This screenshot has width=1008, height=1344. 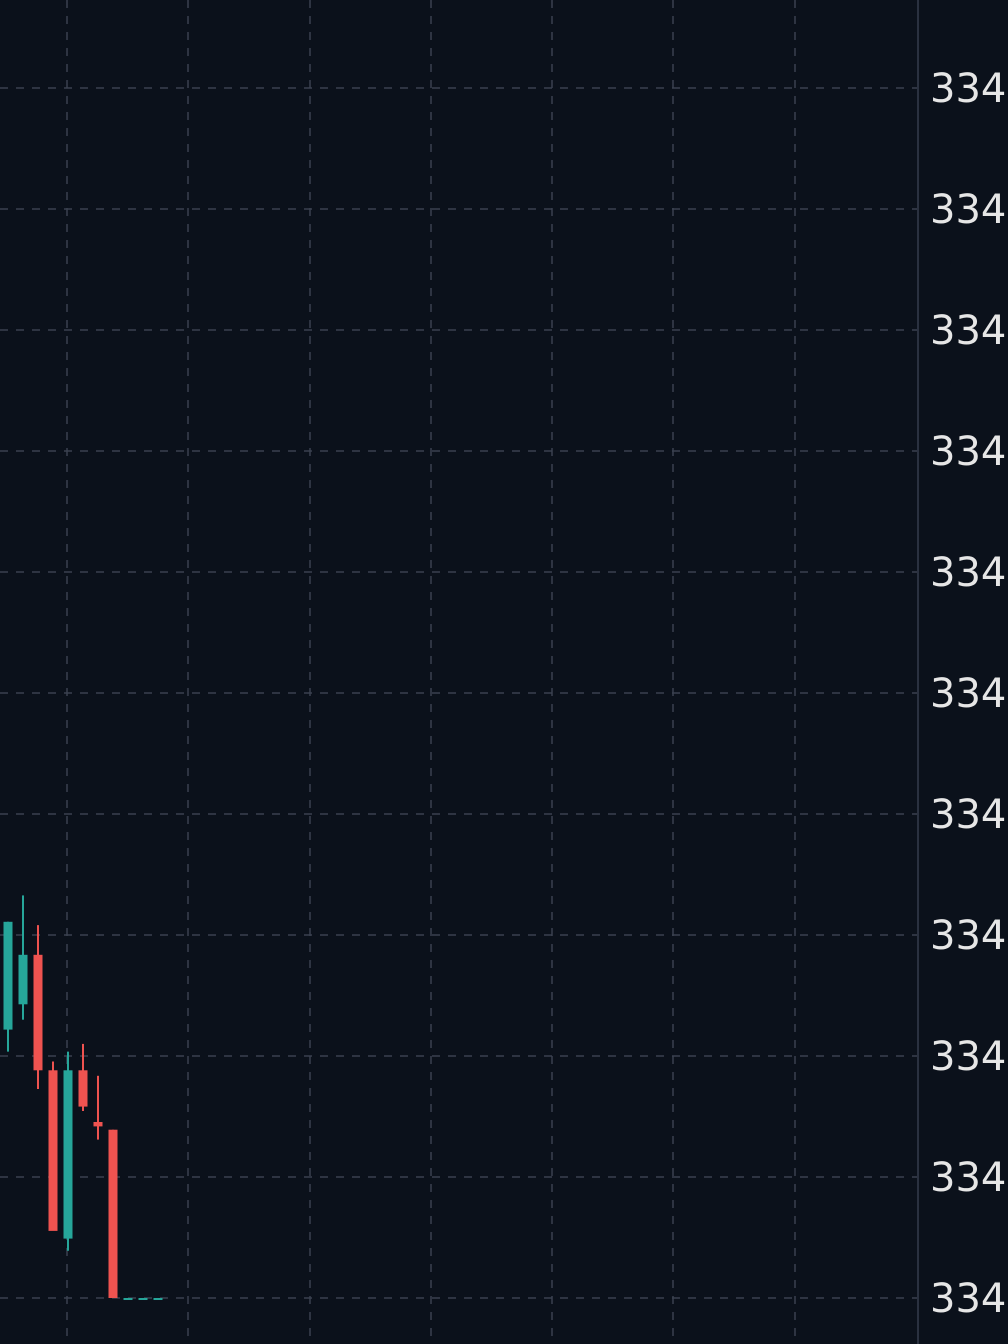 I want to click on candles, so click(x=83, y=1097).